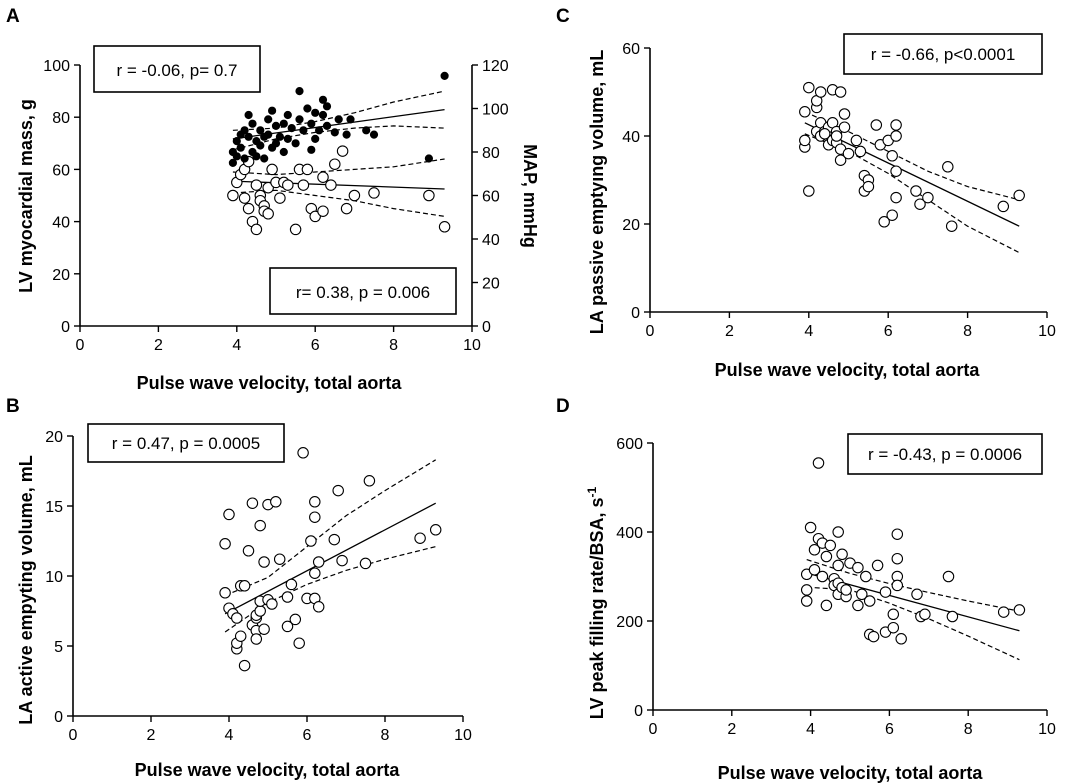 This screenshot has width=1065, height=784. I want to click on stat-text-c: r = -0.66, p<0.0001, so click(943, 54).